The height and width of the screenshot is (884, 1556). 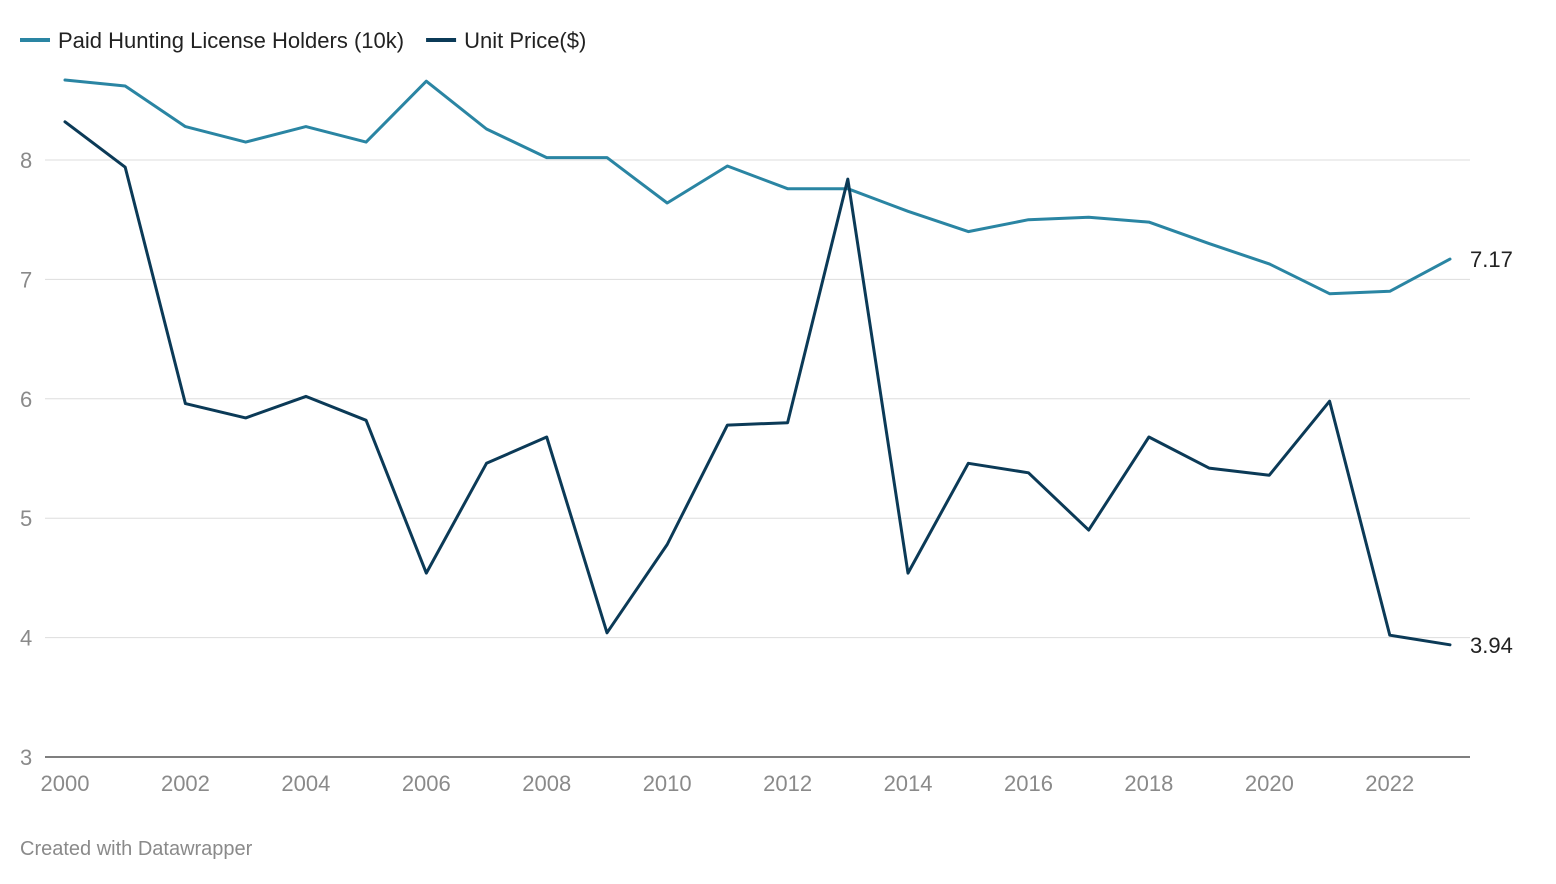 I want to click on y-tick-label-4: 4, so click(x=26, y=638).